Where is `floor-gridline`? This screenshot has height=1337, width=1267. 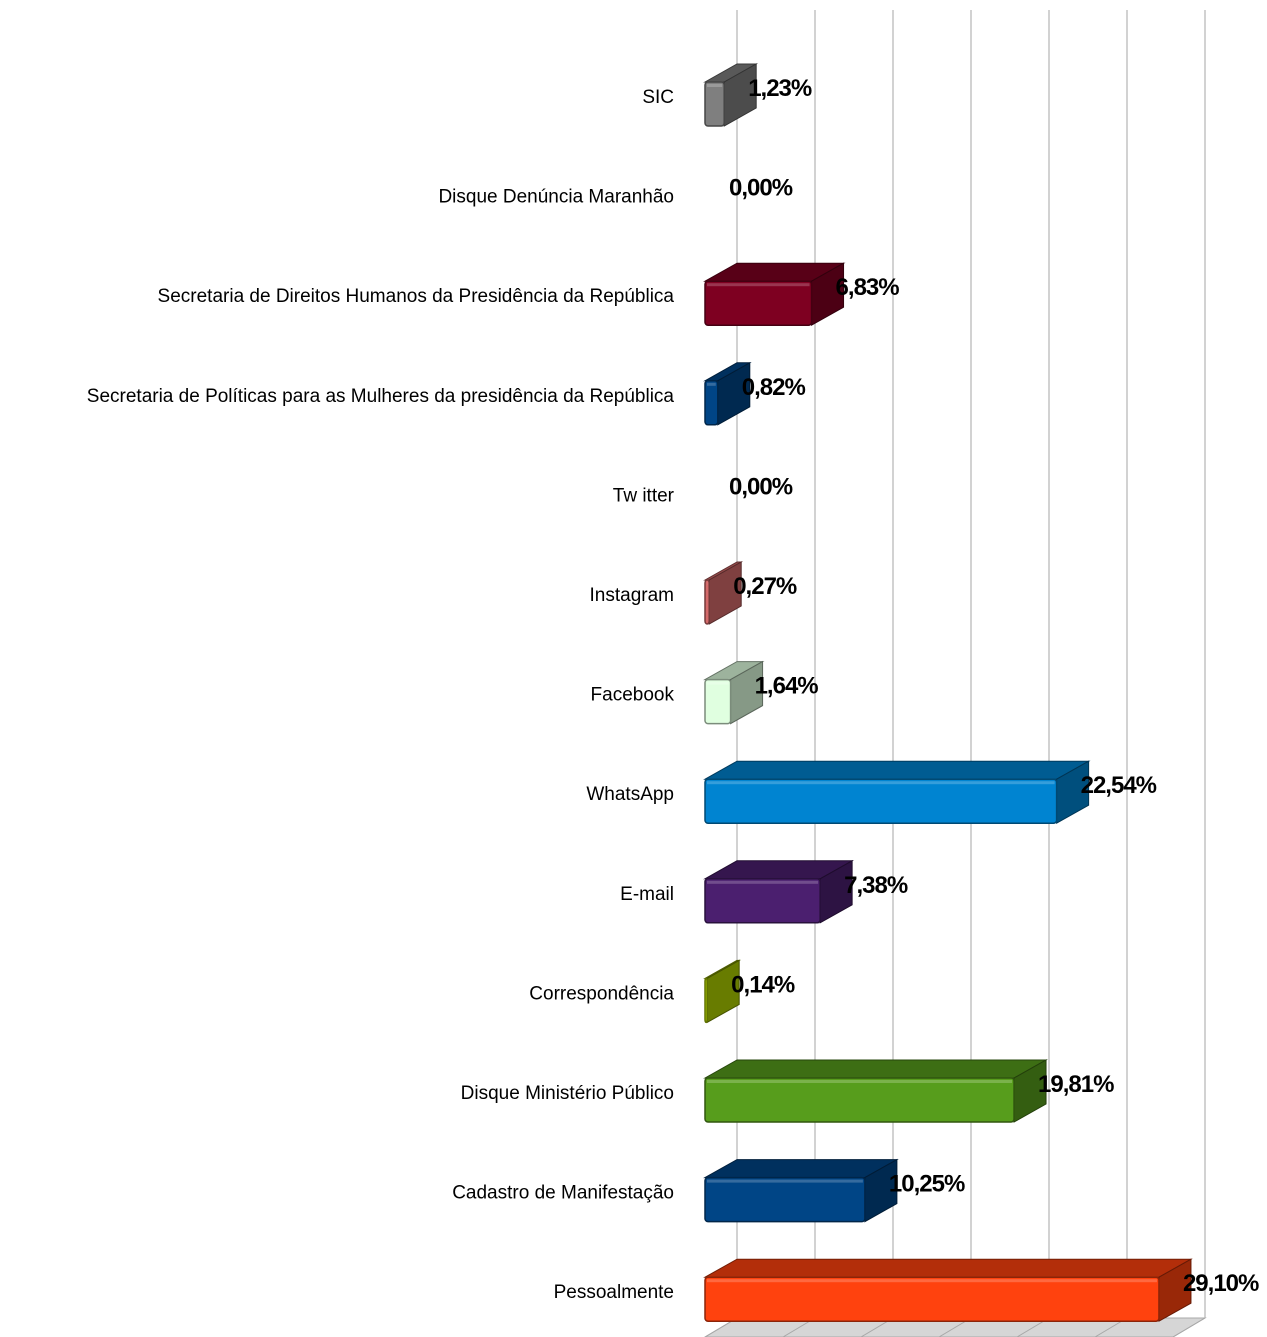
floor-gridline is located at coordinates (1189, 1327).